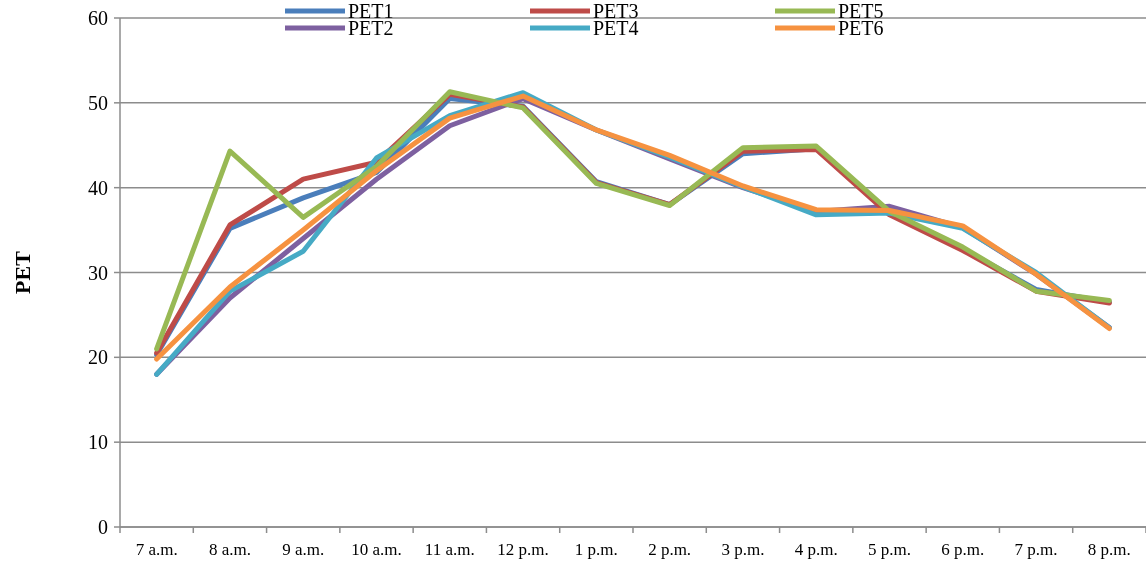 This screenshot has width=1146, height=578. I want to click on x-tick-label: 7 p.m., so click(1036, 549).